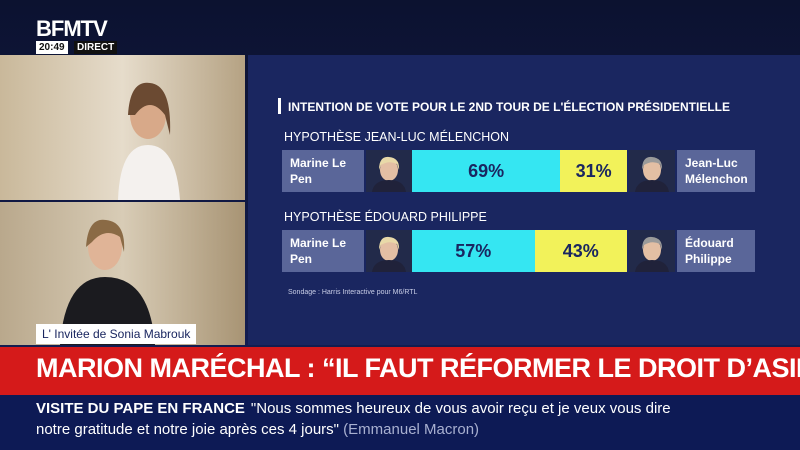  I want to click on vote-bar: 57%, so click(473, 251).